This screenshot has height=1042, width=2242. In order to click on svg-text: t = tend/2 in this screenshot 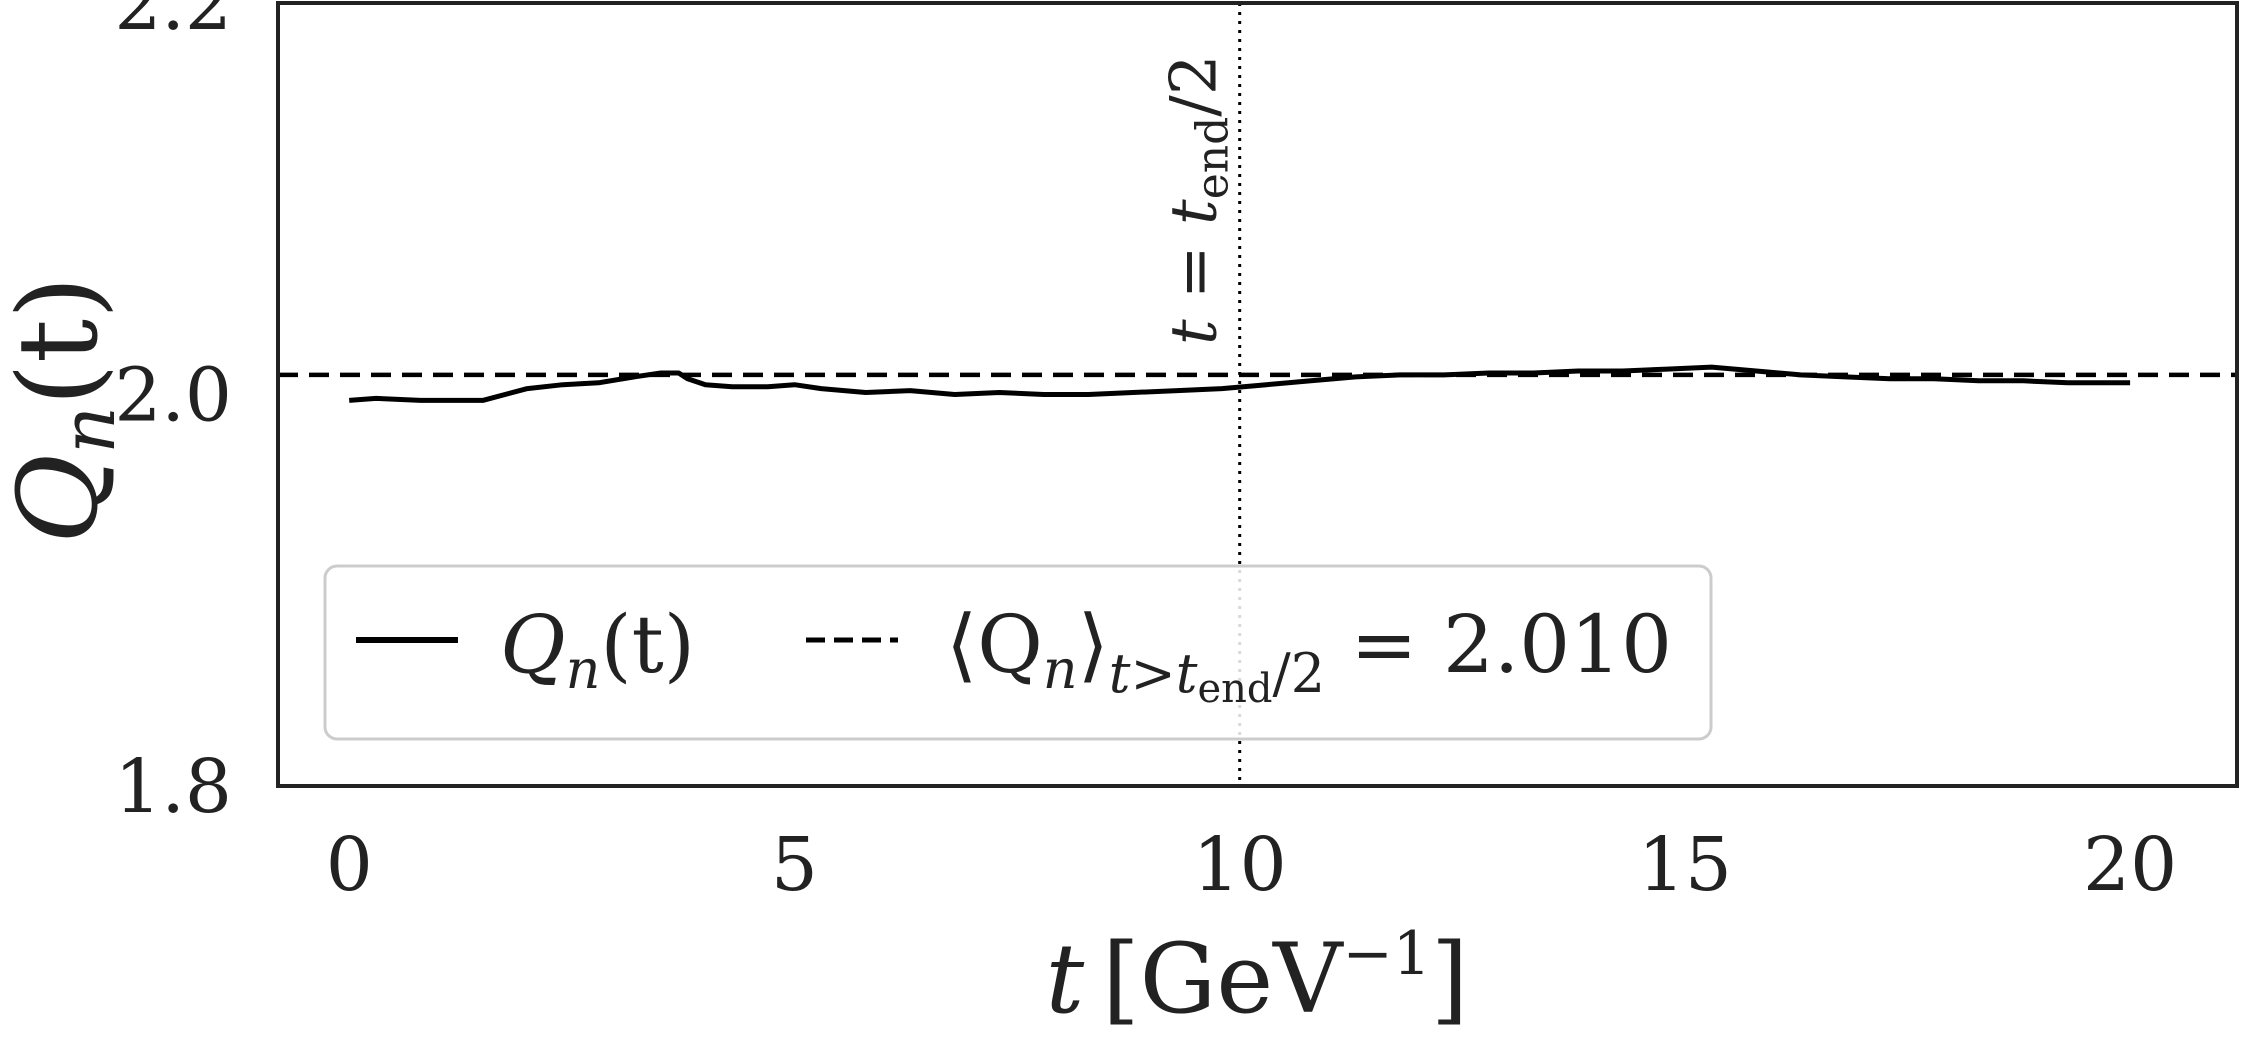, I will do `click(1198, 199)`.